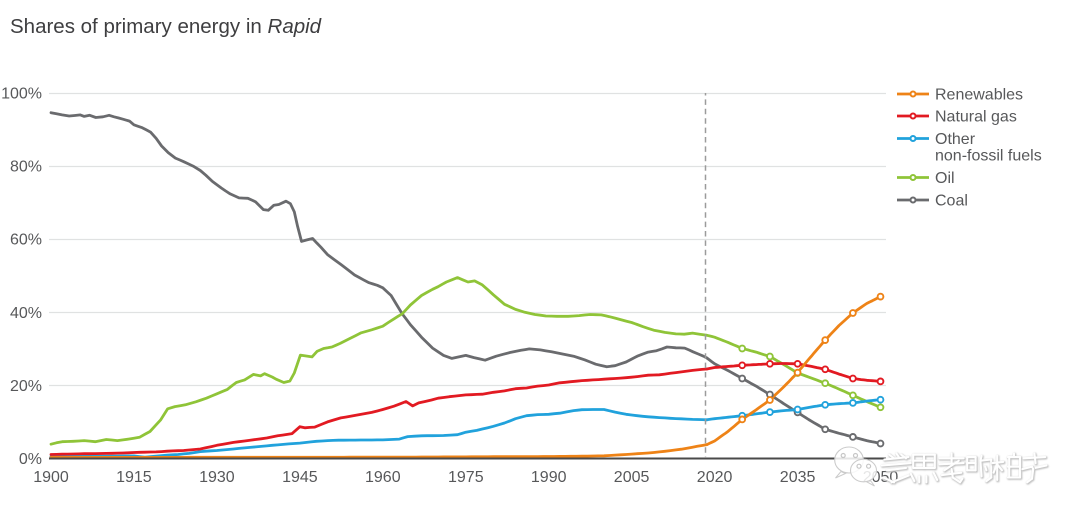 This screenshot has height=516, width=1080. I want to click on svg-text: 1900, so click(51, 477).